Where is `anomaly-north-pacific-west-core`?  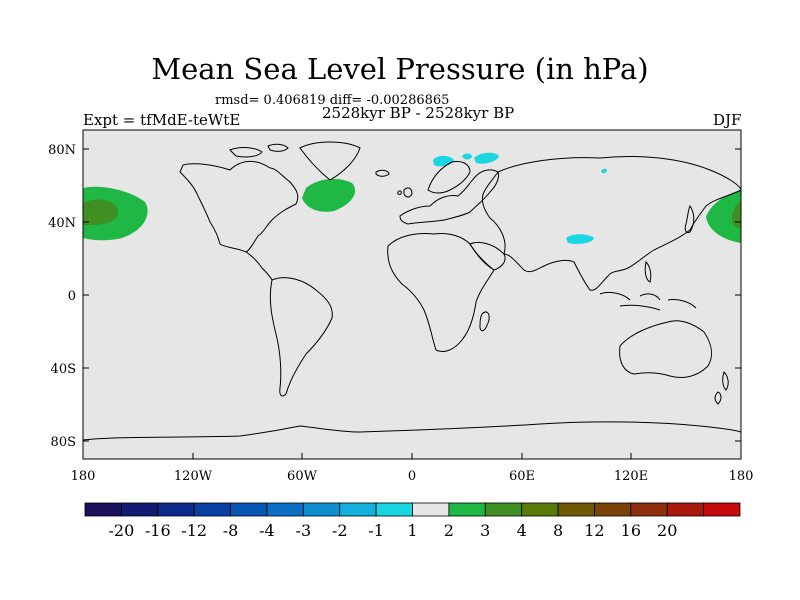 anomaly-north-pacific-west-core is located at coordinates (101, 212).